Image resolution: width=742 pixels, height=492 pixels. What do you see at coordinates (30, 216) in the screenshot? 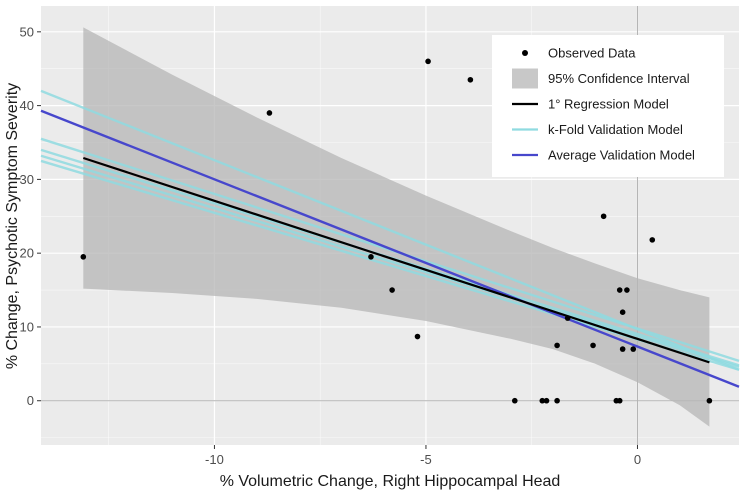
I see `y-axis-ticks: 0 10 20 30 40 50` at bounding box center [30, 216].